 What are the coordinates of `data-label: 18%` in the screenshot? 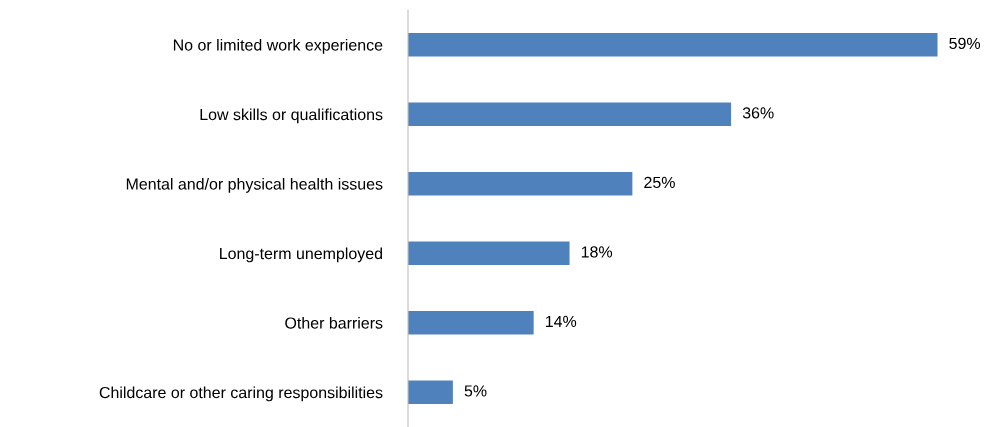 It's located at (597, 252).